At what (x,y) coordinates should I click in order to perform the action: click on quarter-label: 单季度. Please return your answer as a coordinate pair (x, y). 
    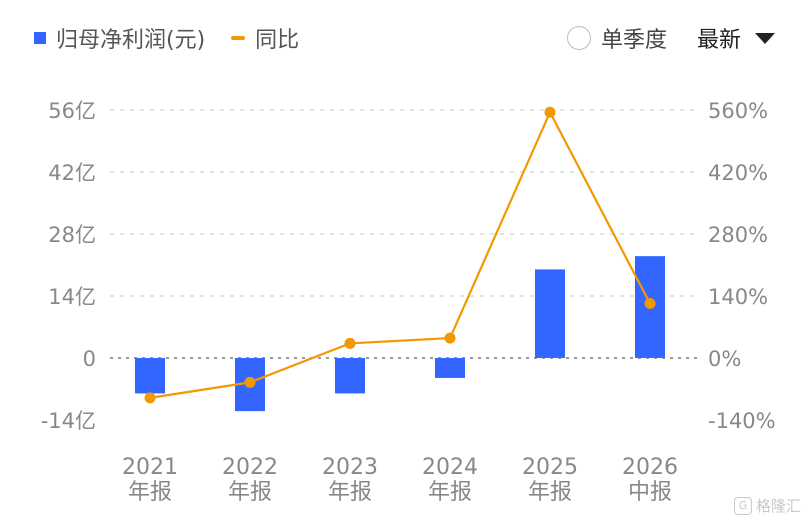
    Looking at the image, I should click on (633, 40).